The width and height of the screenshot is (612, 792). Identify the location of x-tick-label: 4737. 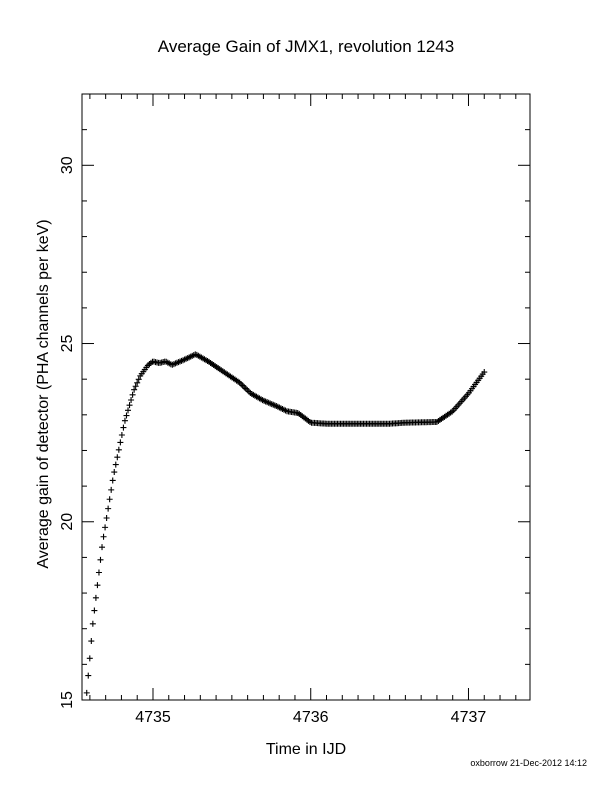
(469, 717).